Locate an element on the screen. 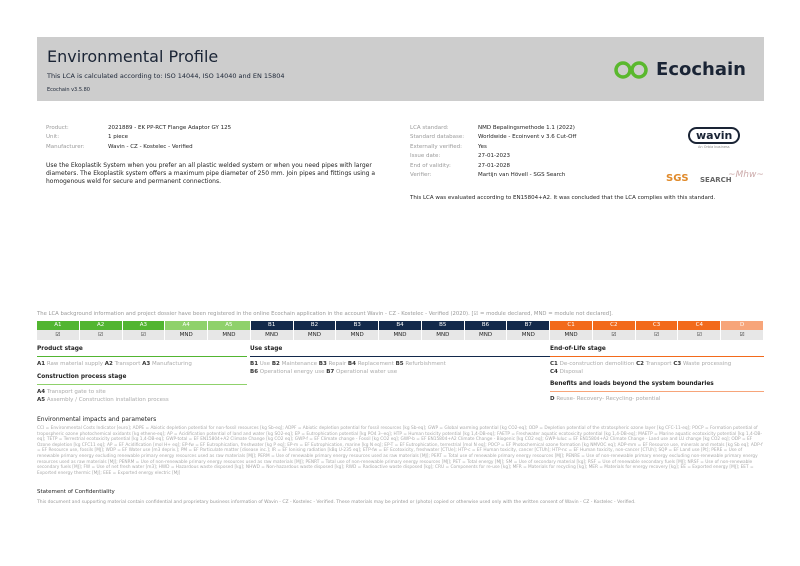  info-row: Externally verified: Yes is located at coordinates (493, 147).